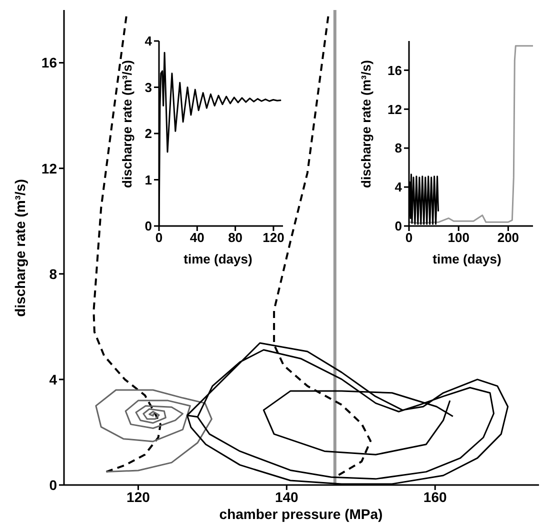 The height and width of the screenshot is (528, 540). What do you see at coordinates (148, 134) in the screenshot?
I see `y-tick-label: 2` at bounding box center [148, 134].